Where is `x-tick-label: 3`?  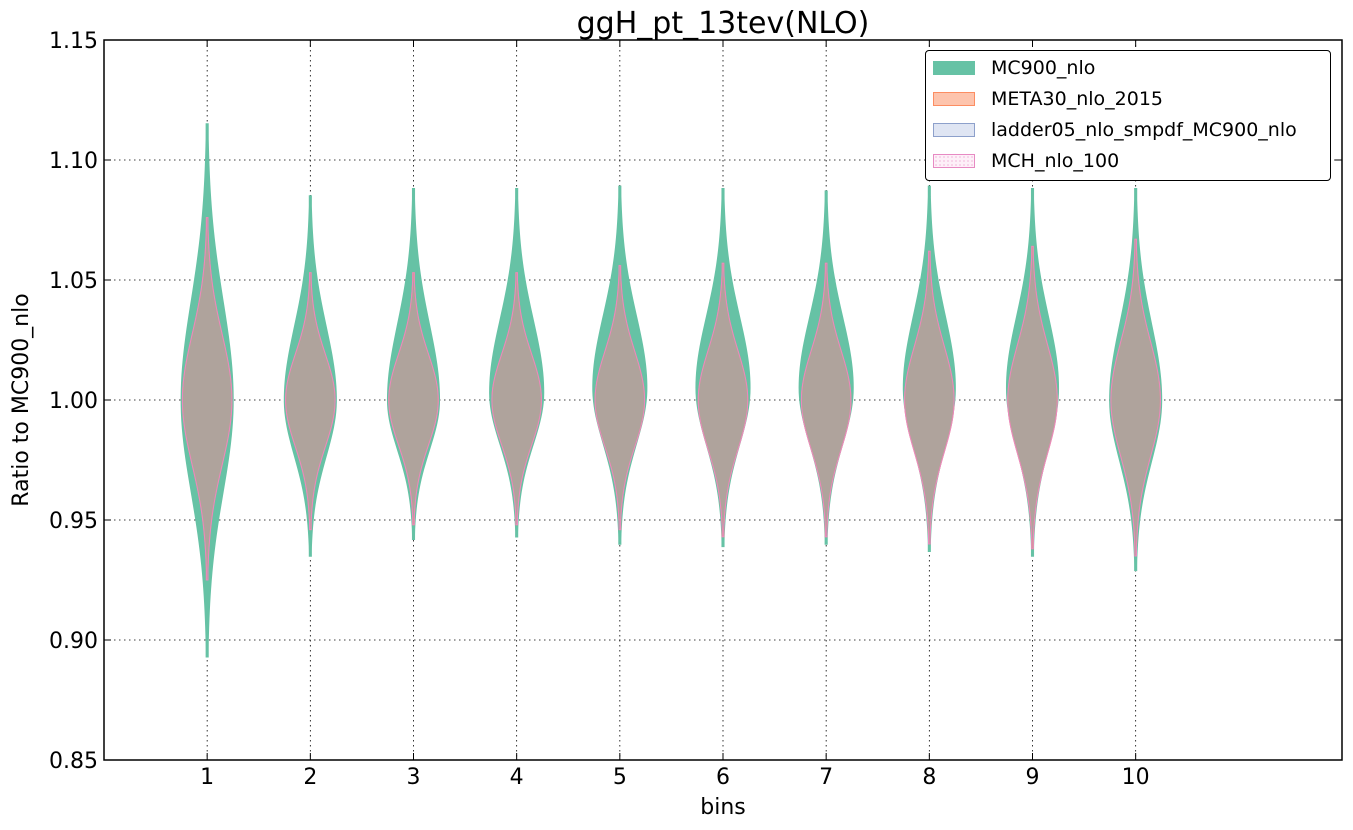
x-tick-label: 3 is located at coordinates (414, 777).